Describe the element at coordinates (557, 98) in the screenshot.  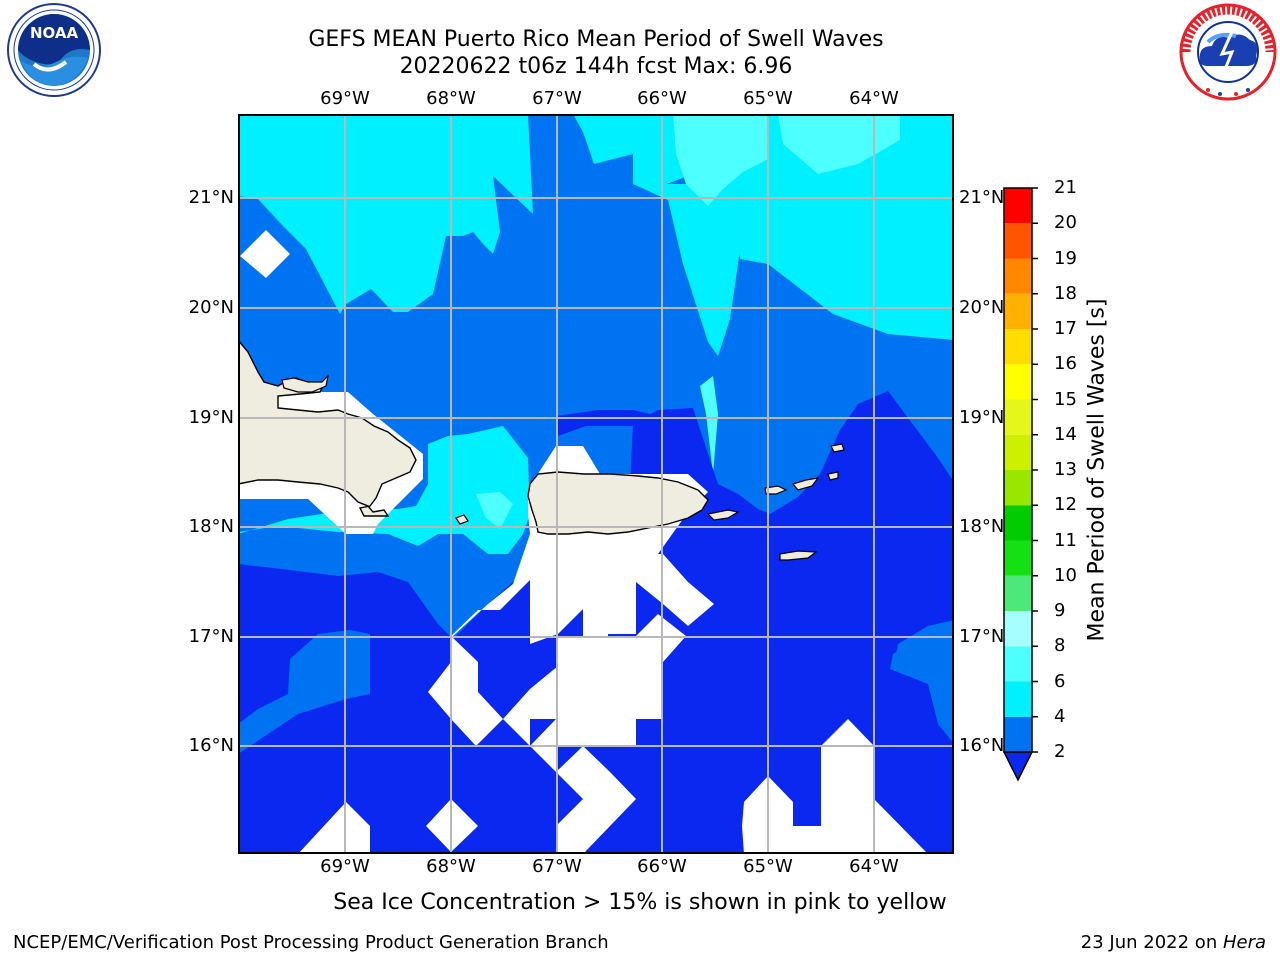
I see `lon-label-top: 67°W` at that location.